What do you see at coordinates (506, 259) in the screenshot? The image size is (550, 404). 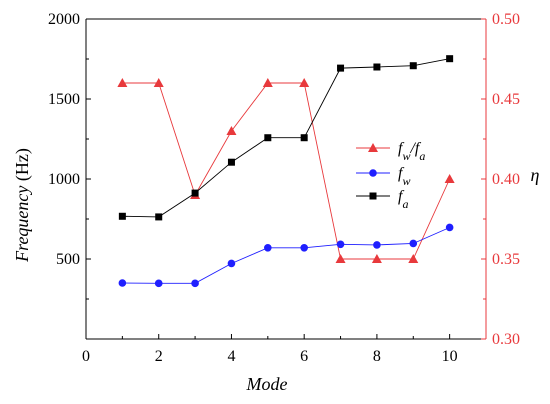 I see `y2-tick-label: 0.35` at bounding box center [506, 259].